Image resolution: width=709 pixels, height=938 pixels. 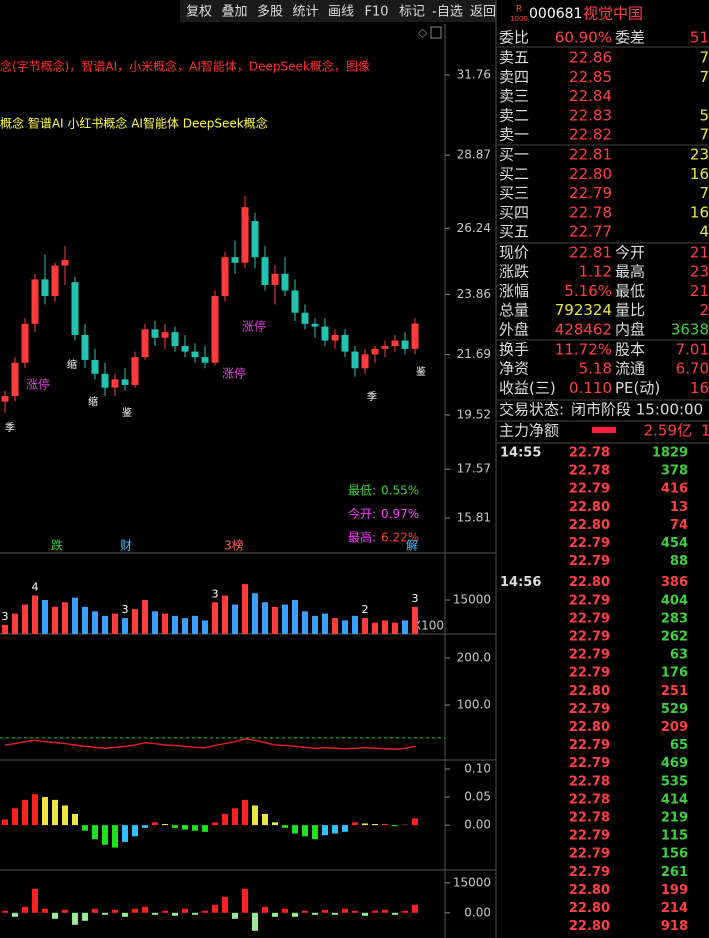 What do you see at coordinates (704, 310) in the screenshot?
I see `field-value: 2` at bounding box center [704, 310].